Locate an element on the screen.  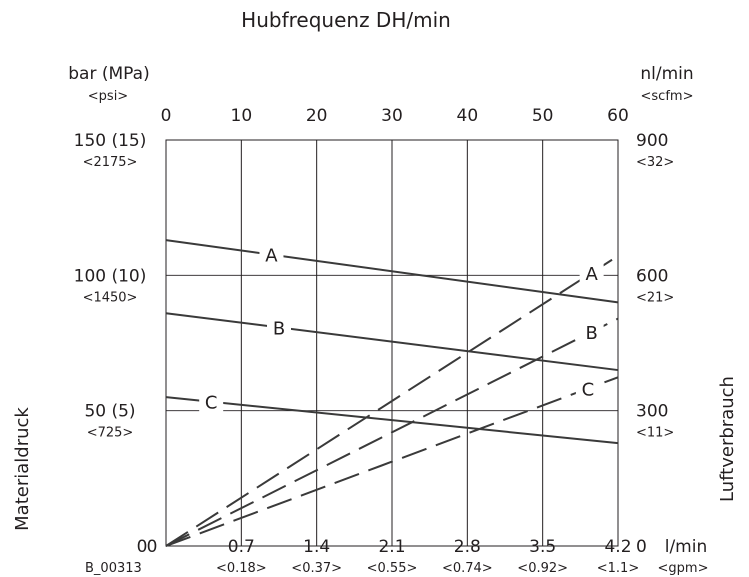
top-axis-title: Hubfrequenz DH/min is located at coordinates (346, 20).